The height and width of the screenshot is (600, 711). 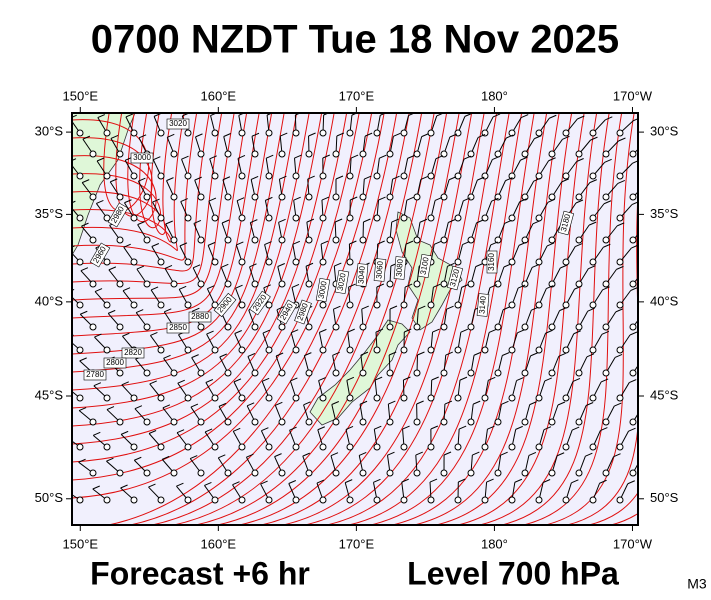 I want to click on contour-label: 3180, so click(x=566, y=223).